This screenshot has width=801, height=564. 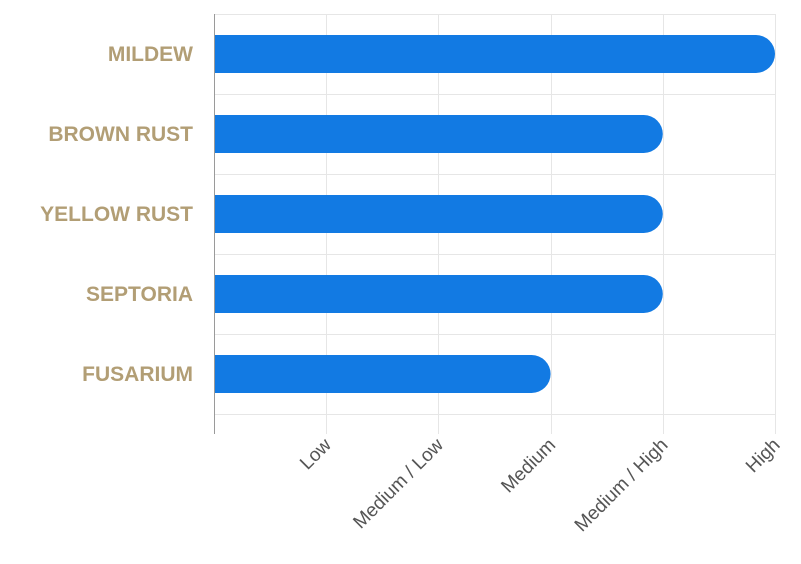 I want to click on bar-brown-rust, so click(x=438, y=134).